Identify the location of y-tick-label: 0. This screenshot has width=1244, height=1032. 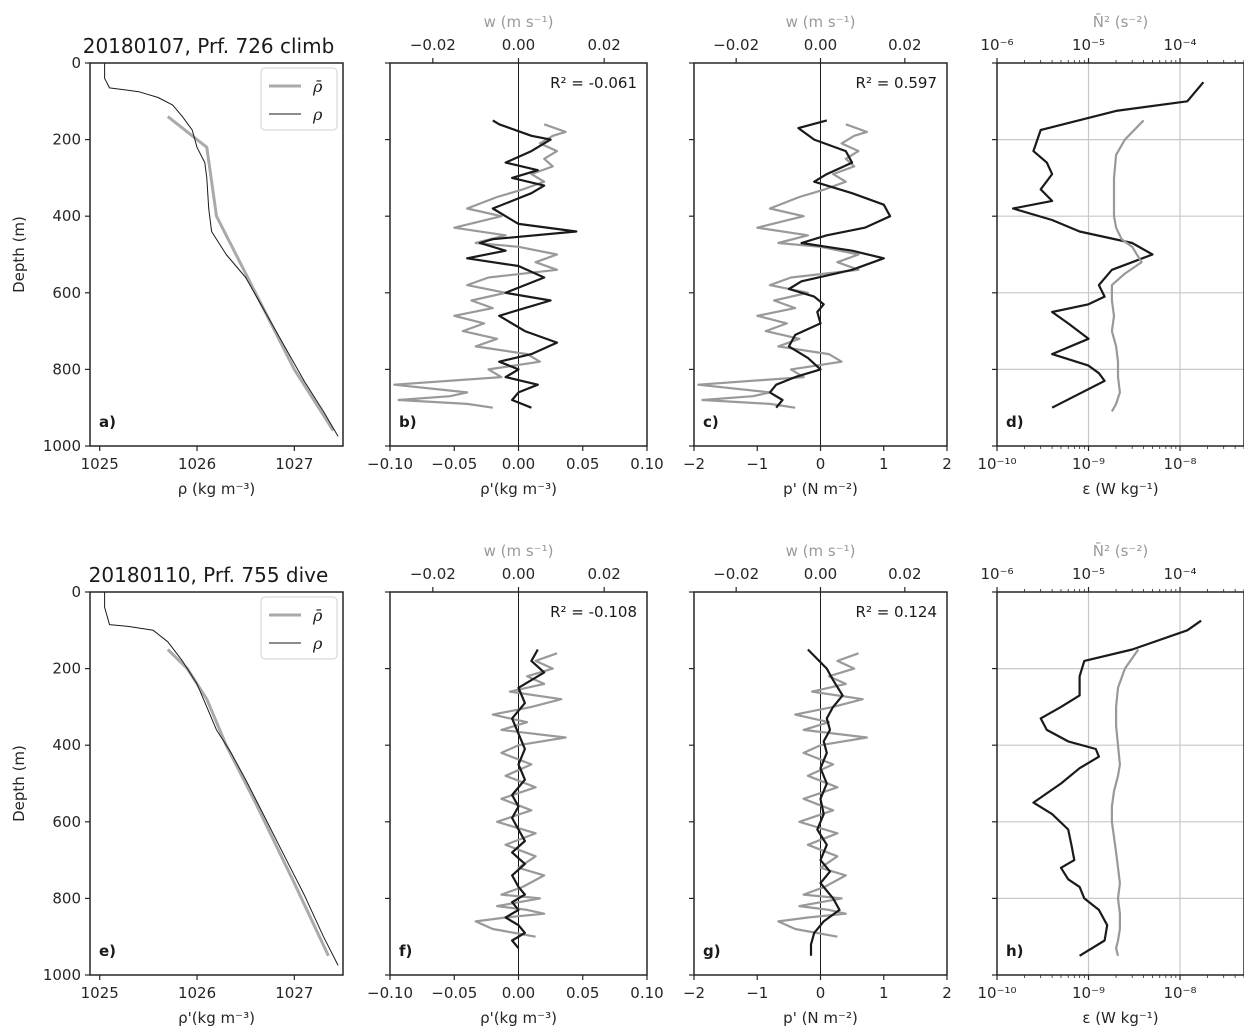
(76, 63).